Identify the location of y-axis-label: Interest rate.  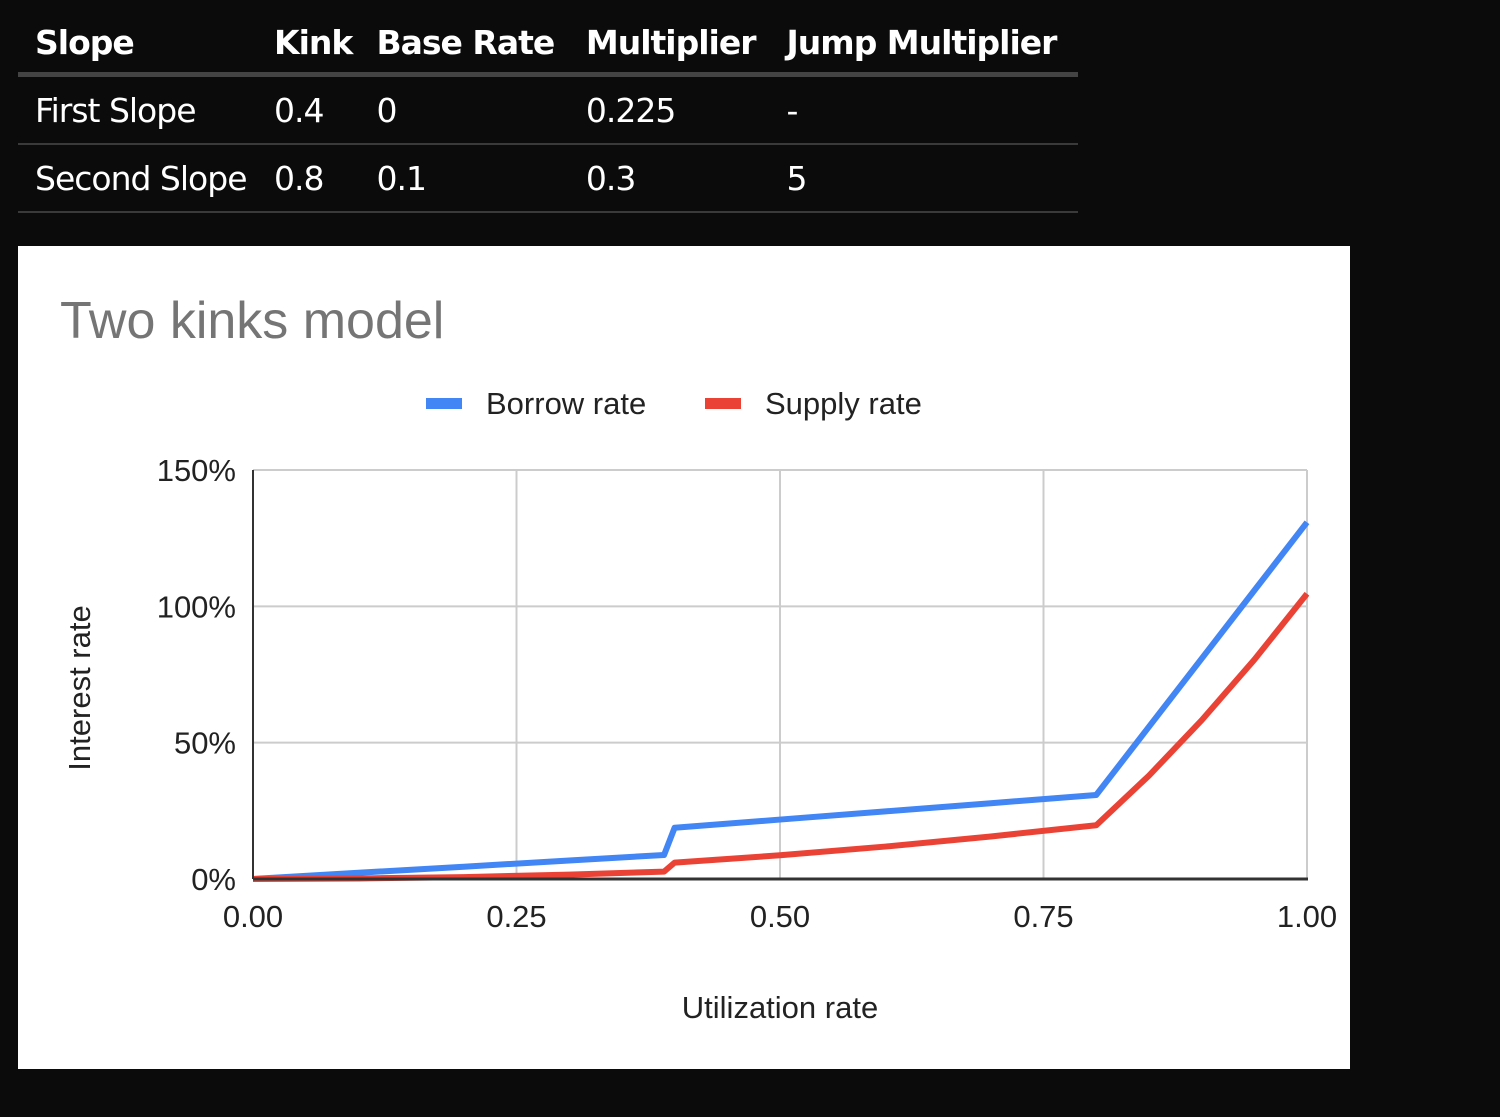
(79, 687).